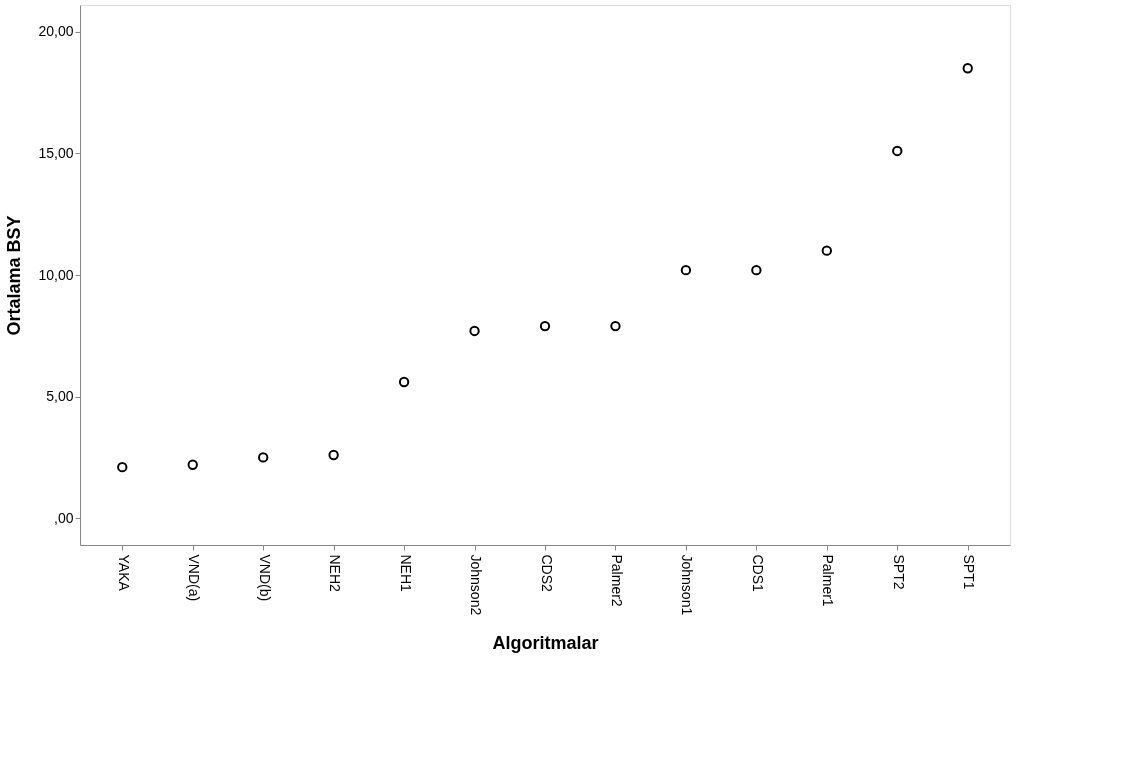  Describe the element at coordinates (335, 573) in the screenshot. I see `x-tick-label: NEH2` at that location.